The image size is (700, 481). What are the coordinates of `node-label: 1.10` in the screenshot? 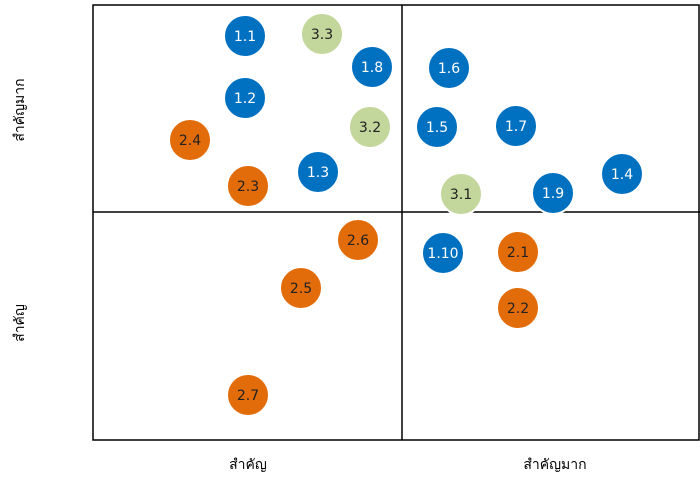 It's located at (442, 254).